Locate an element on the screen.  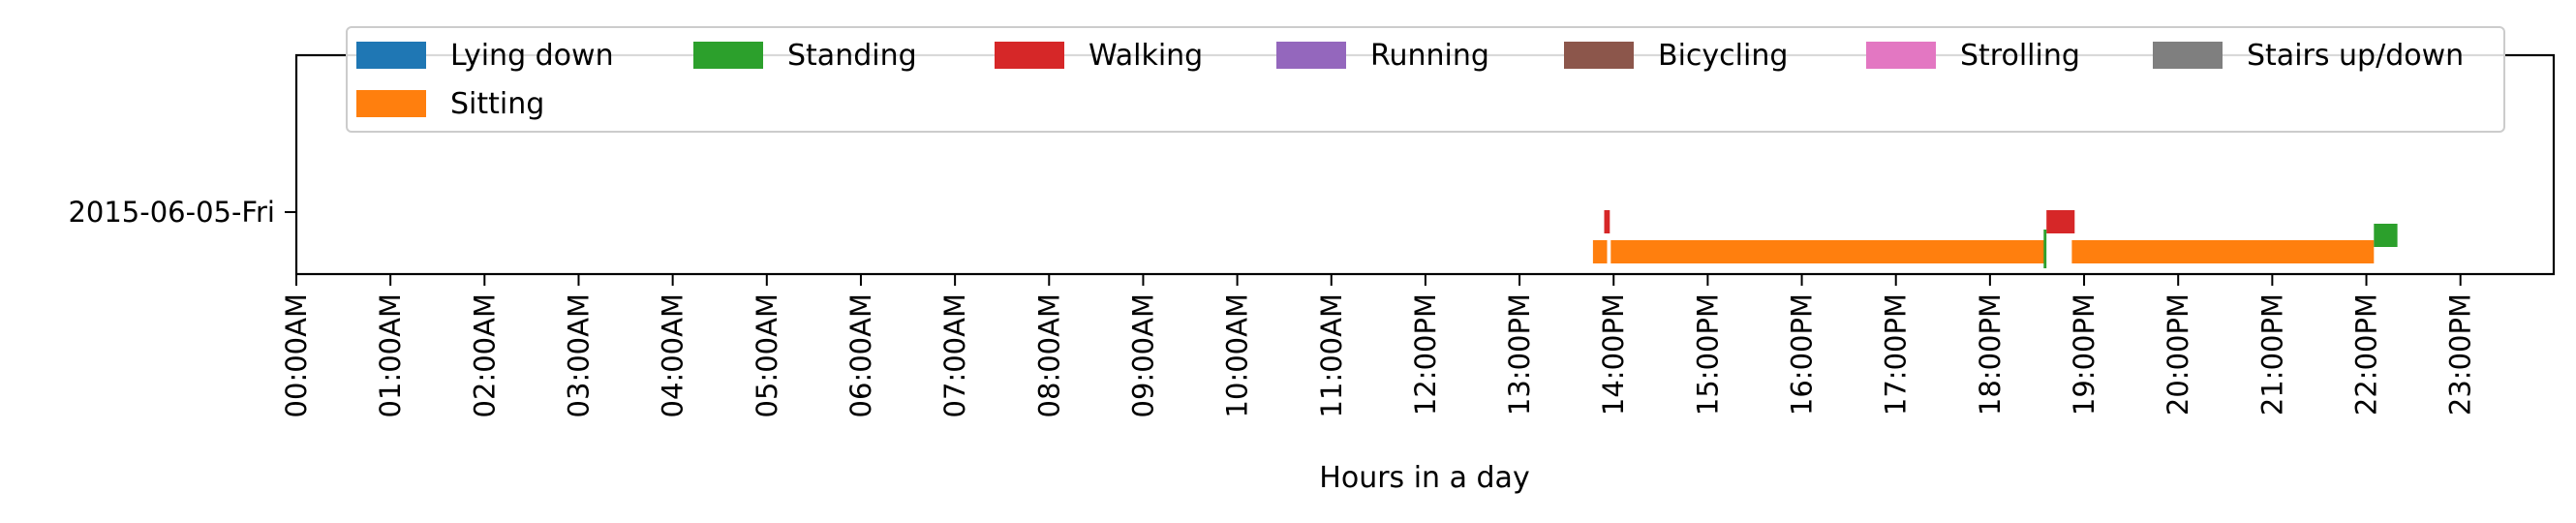
legend-label: Bicycling is located at coordinates (1723, 56).